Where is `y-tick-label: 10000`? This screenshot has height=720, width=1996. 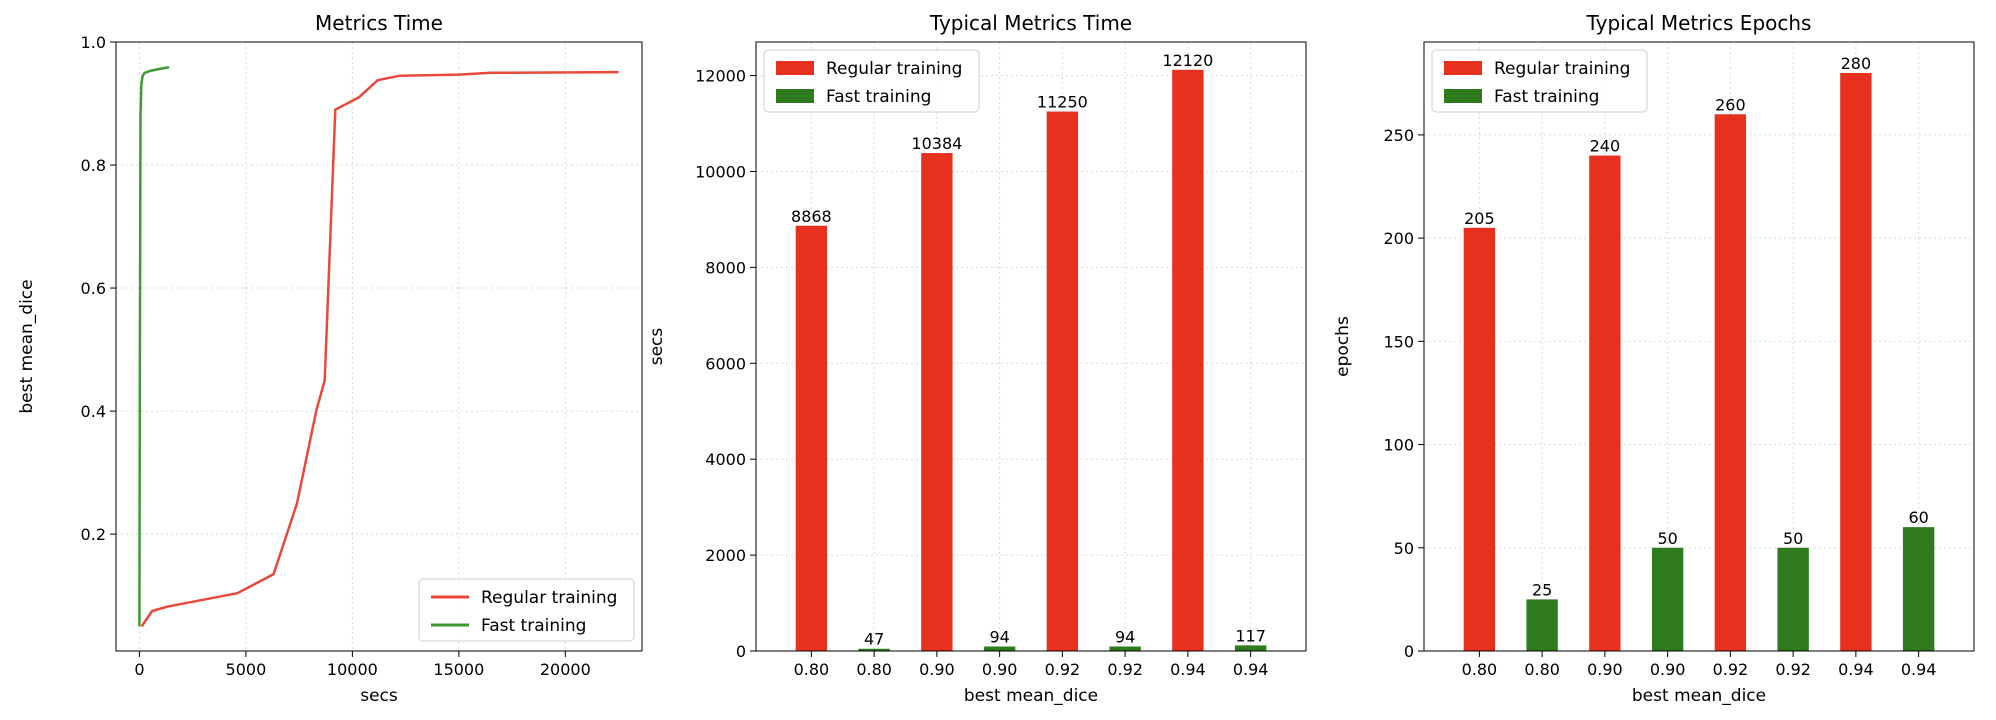 y-tick-label: 10000 is located at coordinates (720, 171).